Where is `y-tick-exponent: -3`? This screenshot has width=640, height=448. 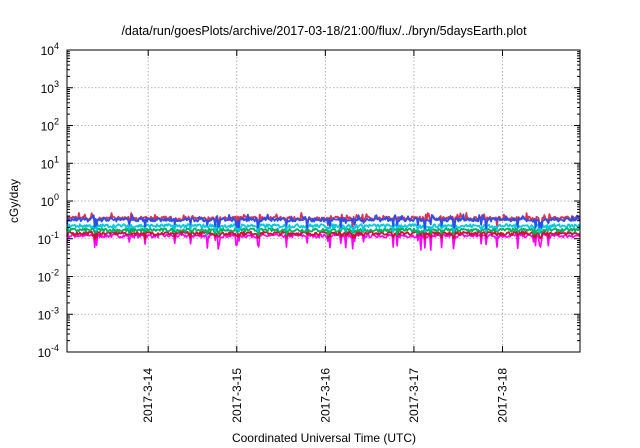
y-tick-exponent: -3 is located at coordinates (55, 310).